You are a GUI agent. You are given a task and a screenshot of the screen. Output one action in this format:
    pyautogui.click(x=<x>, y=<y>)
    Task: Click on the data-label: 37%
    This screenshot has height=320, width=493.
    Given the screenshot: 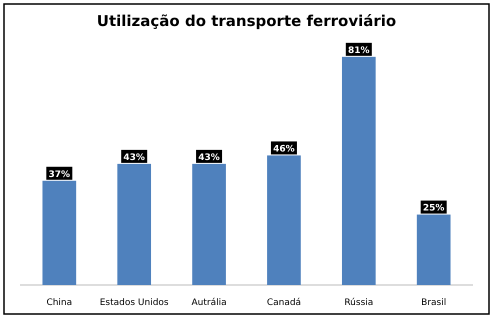 What is the action you would take?
    pyautogui.click(x=59, y=175)
    